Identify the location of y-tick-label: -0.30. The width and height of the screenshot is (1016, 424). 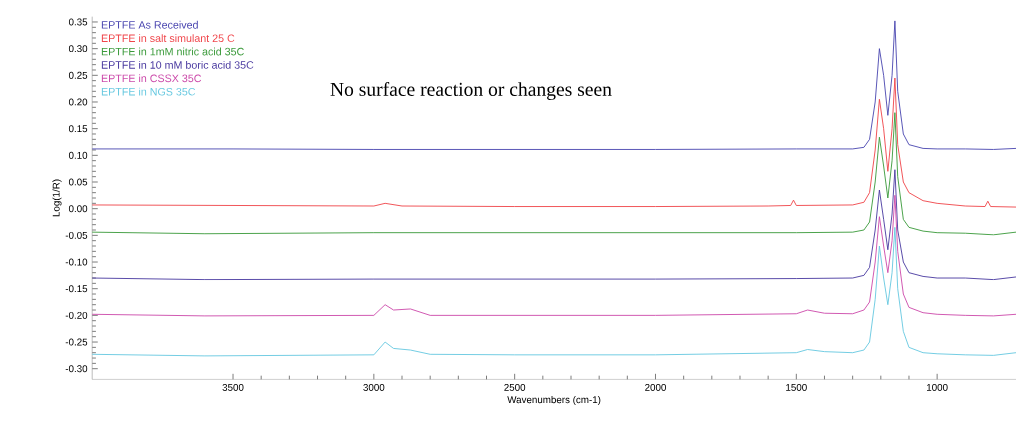
(76, 369).